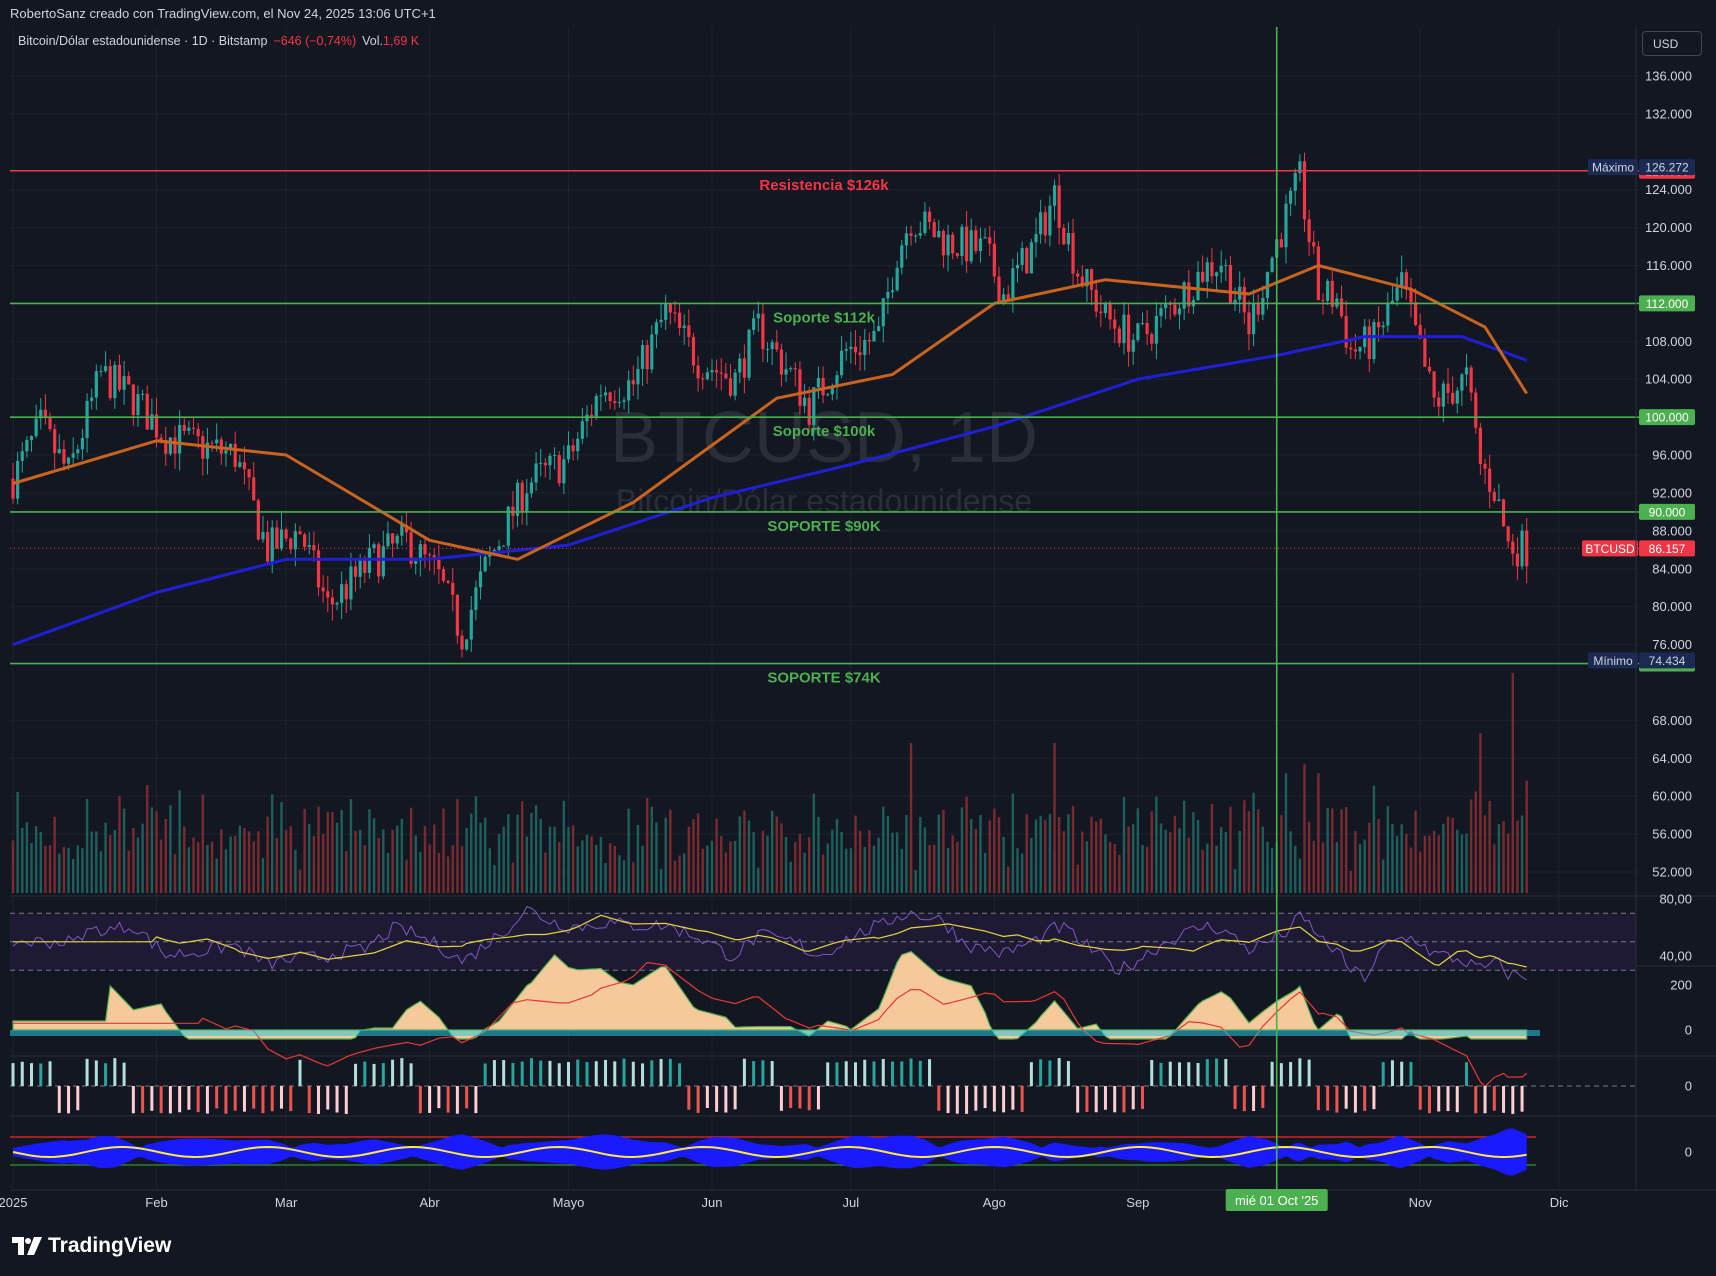 Image resolution: width=1716 pixels, height=1276 pixels. Describe the element at coordinates (1672, 43) in the screenshot. I see `currency-button: USD` at that location.